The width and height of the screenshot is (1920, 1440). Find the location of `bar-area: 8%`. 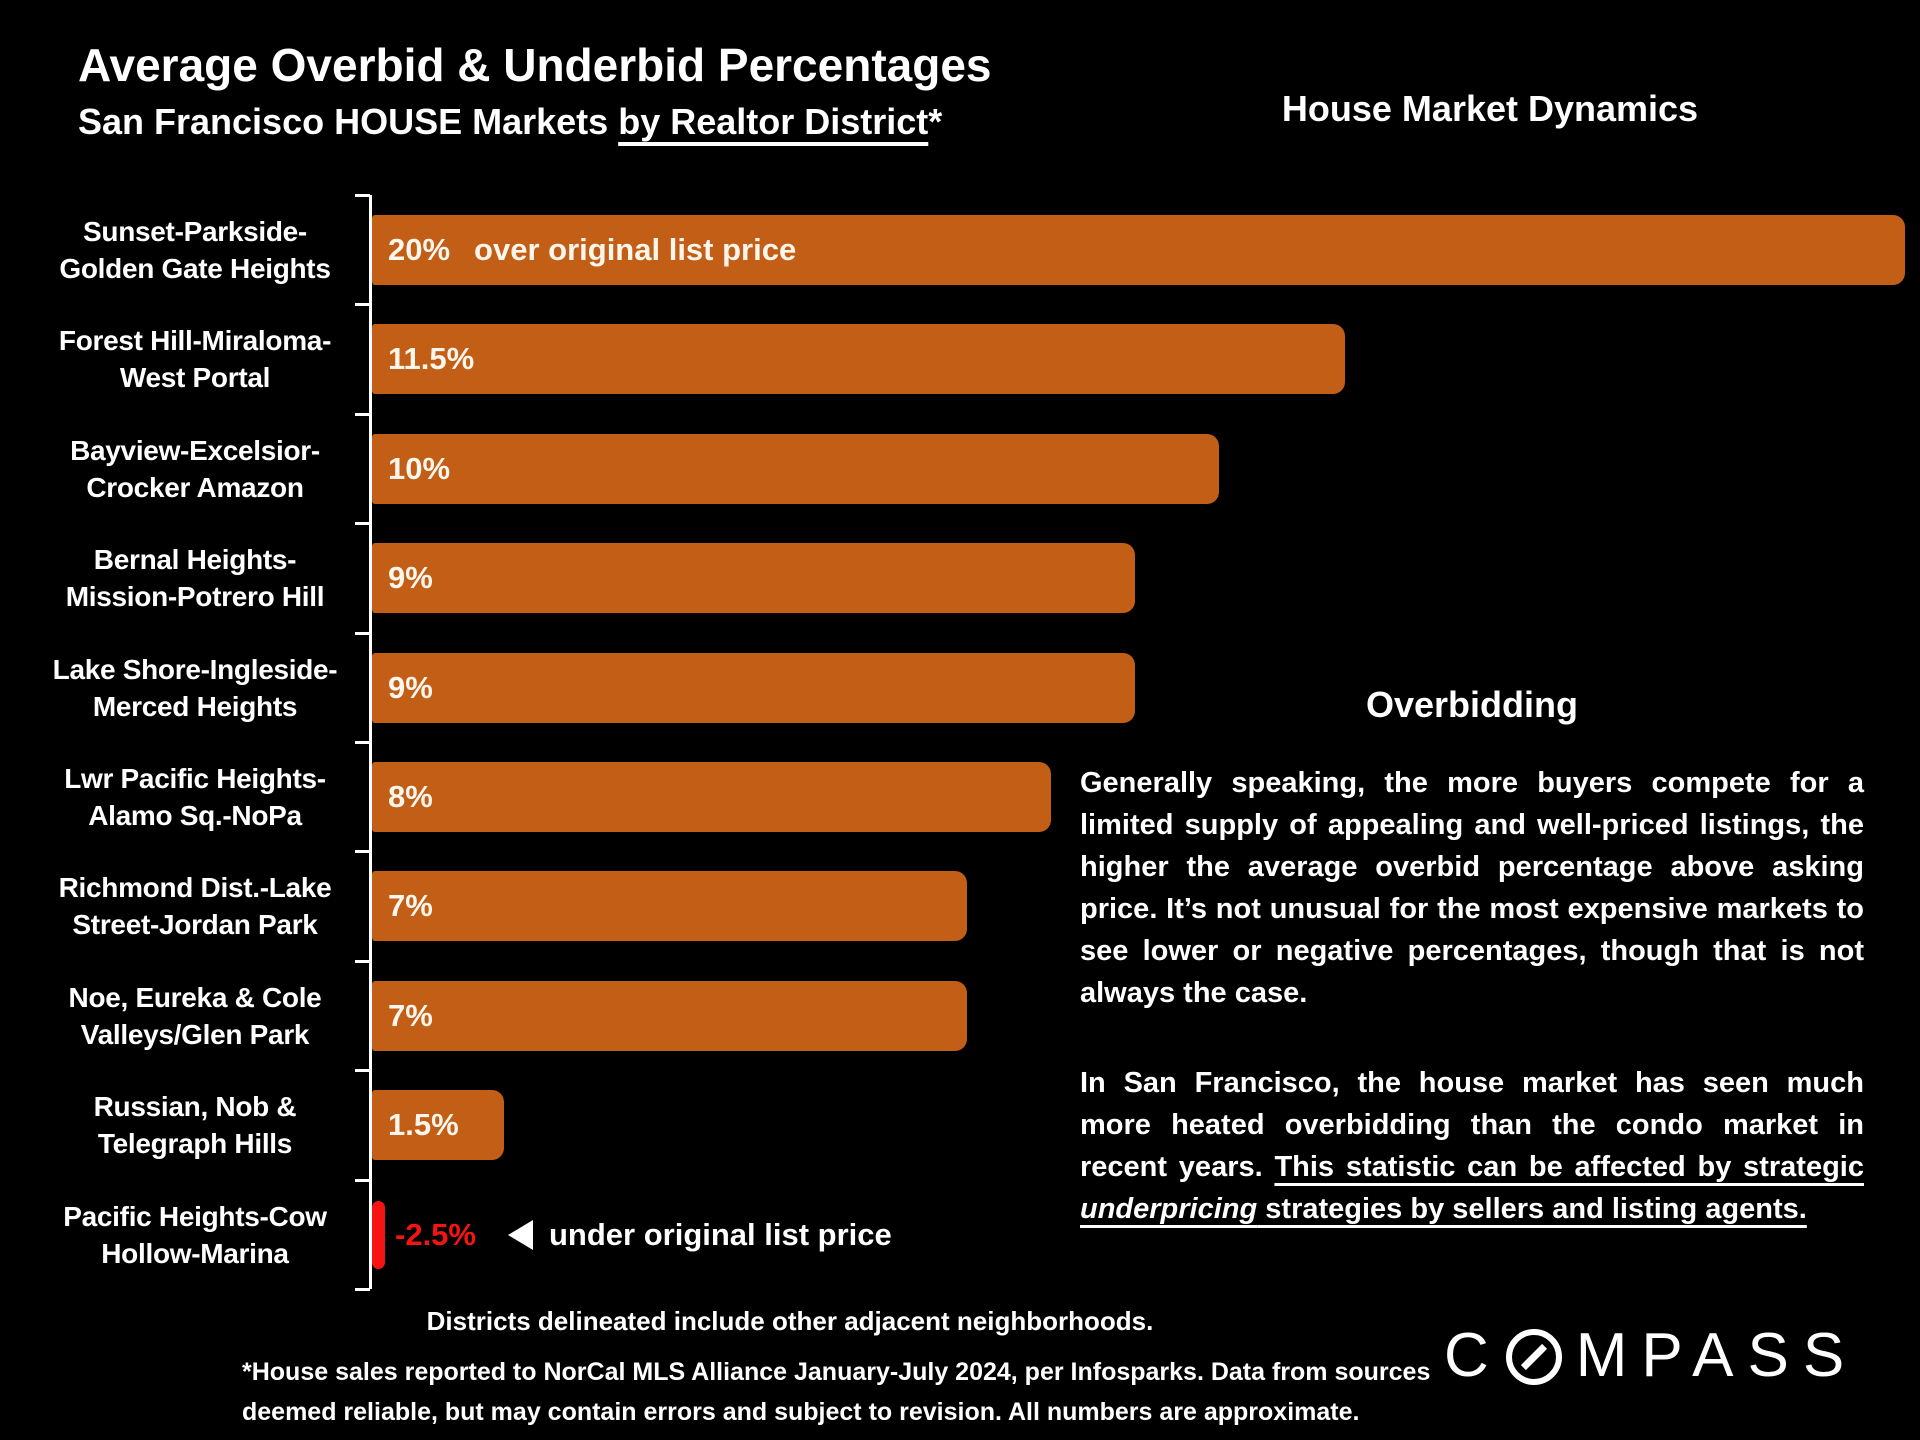

bar-area: 8% is located at coordinates (1138, 796).